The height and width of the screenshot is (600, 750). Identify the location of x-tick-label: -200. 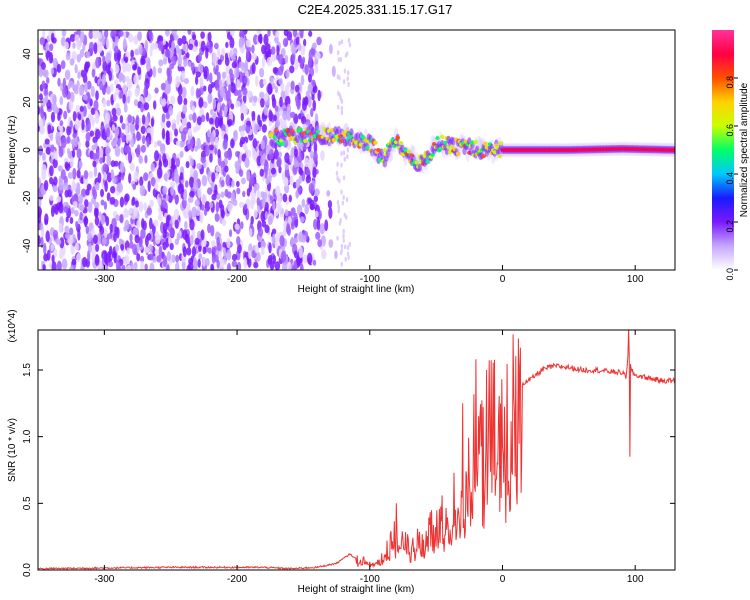
(237, 579).